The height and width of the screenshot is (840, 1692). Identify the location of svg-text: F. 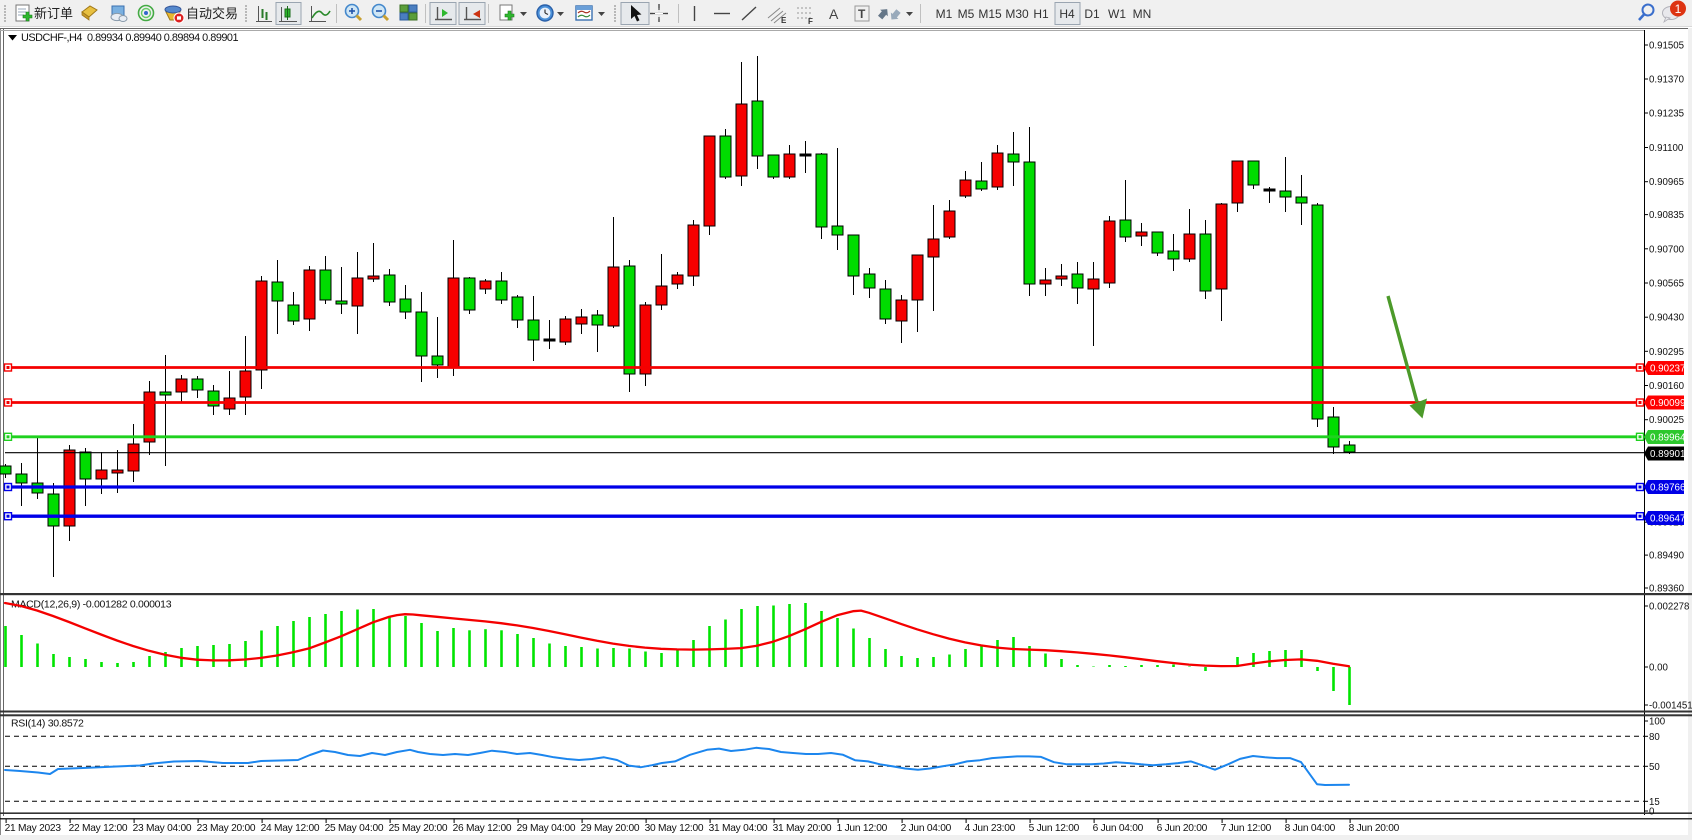
(810, 21).